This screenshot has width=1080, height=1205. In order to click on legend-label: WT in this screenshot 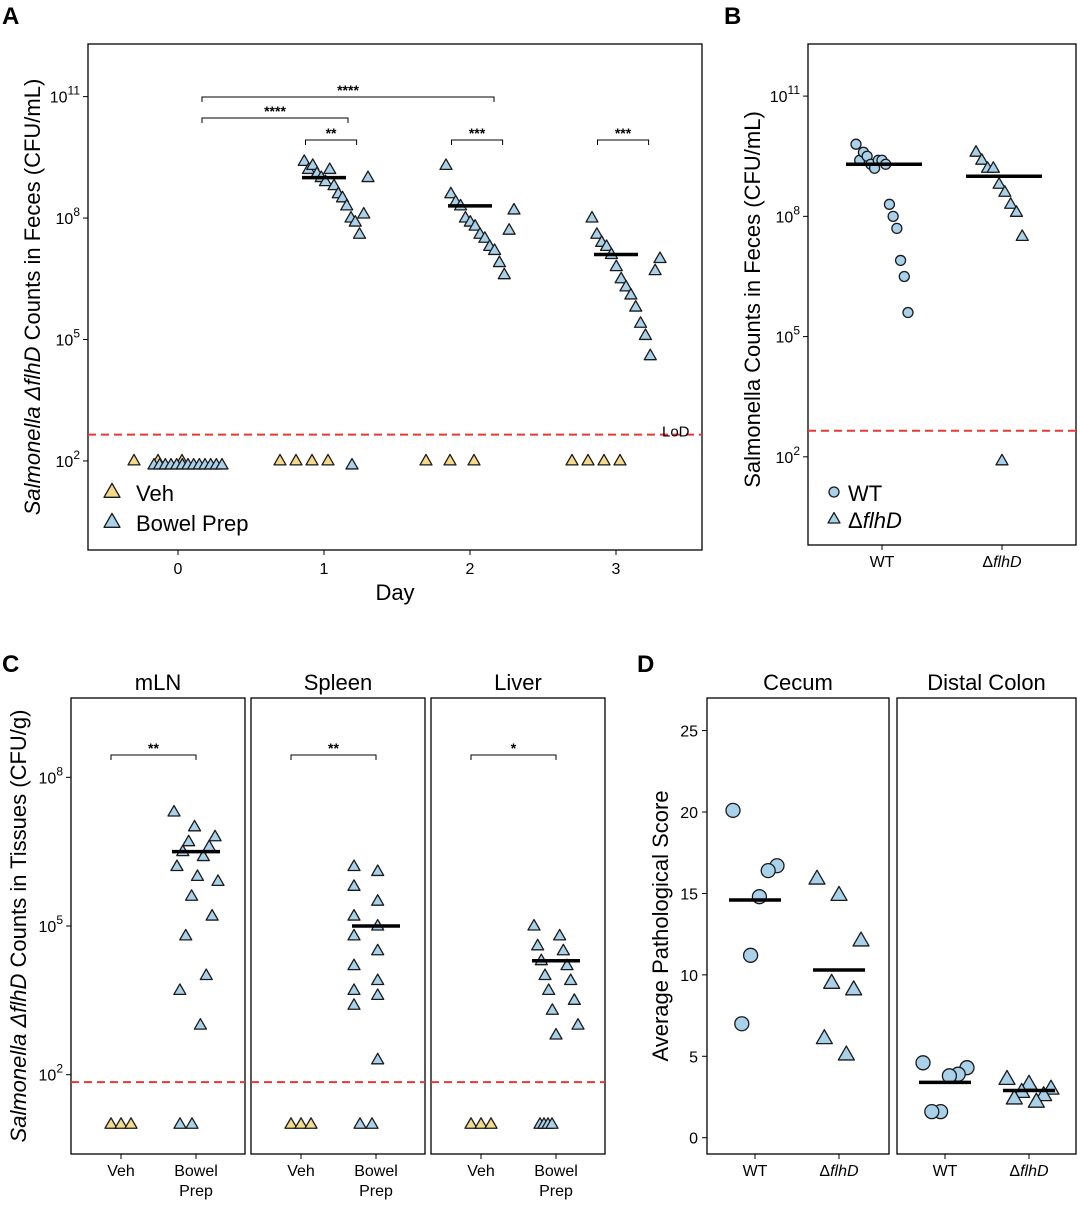, I will do `click(865, 493)`.